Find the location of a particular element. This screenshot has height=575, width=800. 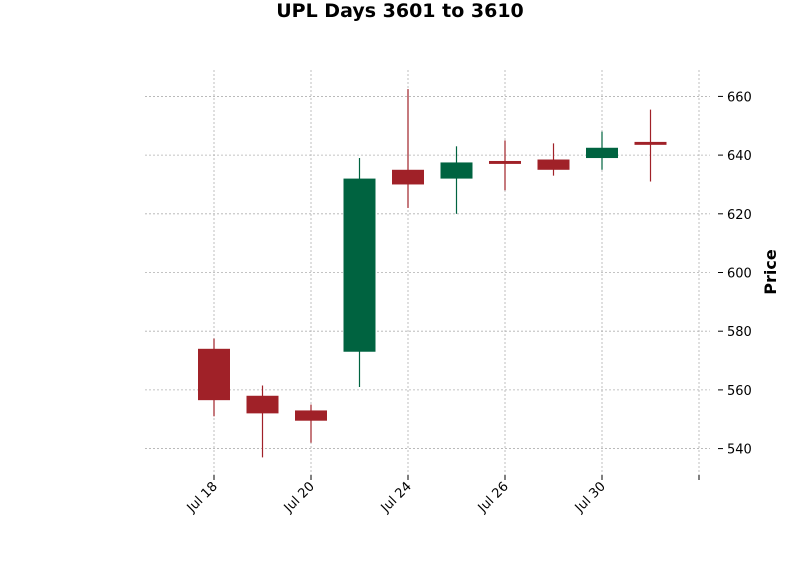

y-tick-label: 560 is located at coordinates (739, 391).